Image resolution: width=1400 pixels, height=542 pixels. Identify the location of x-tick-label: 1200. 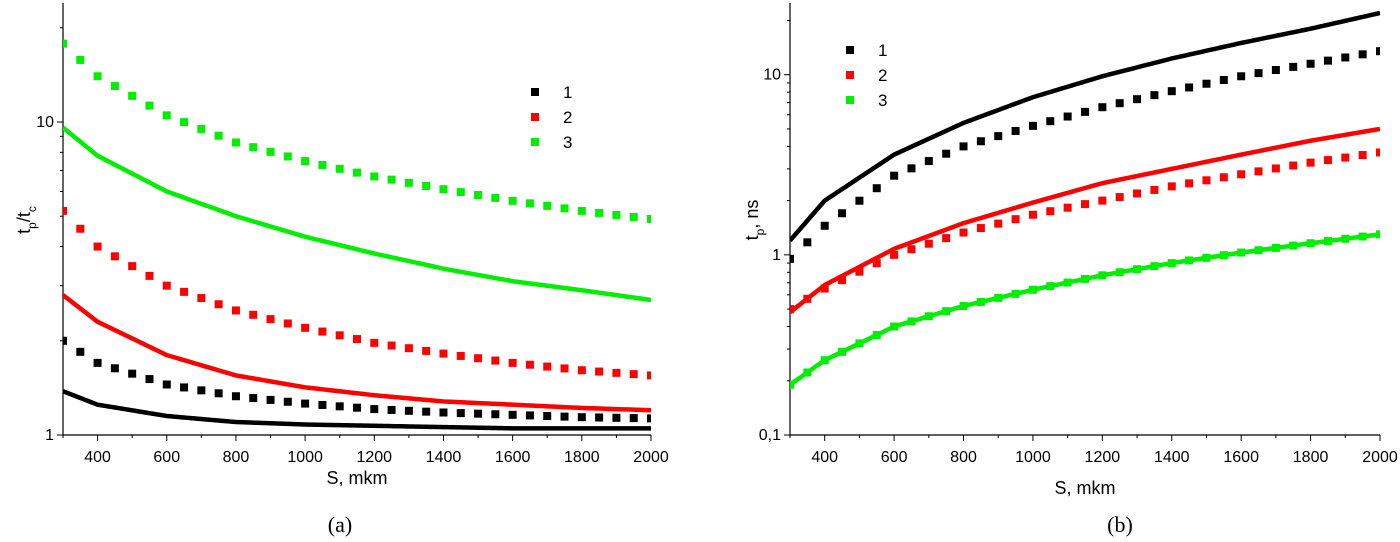
(1103, 457).